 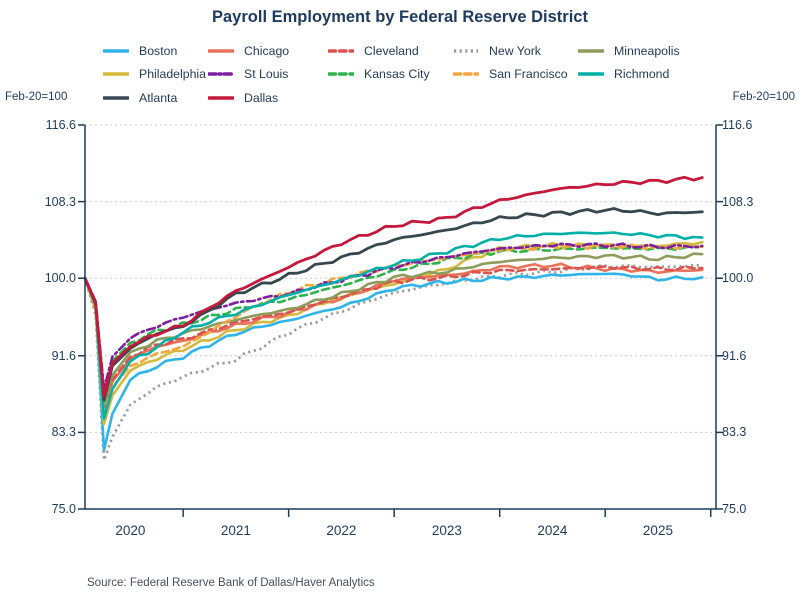 I want to click on y-tick-label-right: 75.0, so click(x=734, y=509).